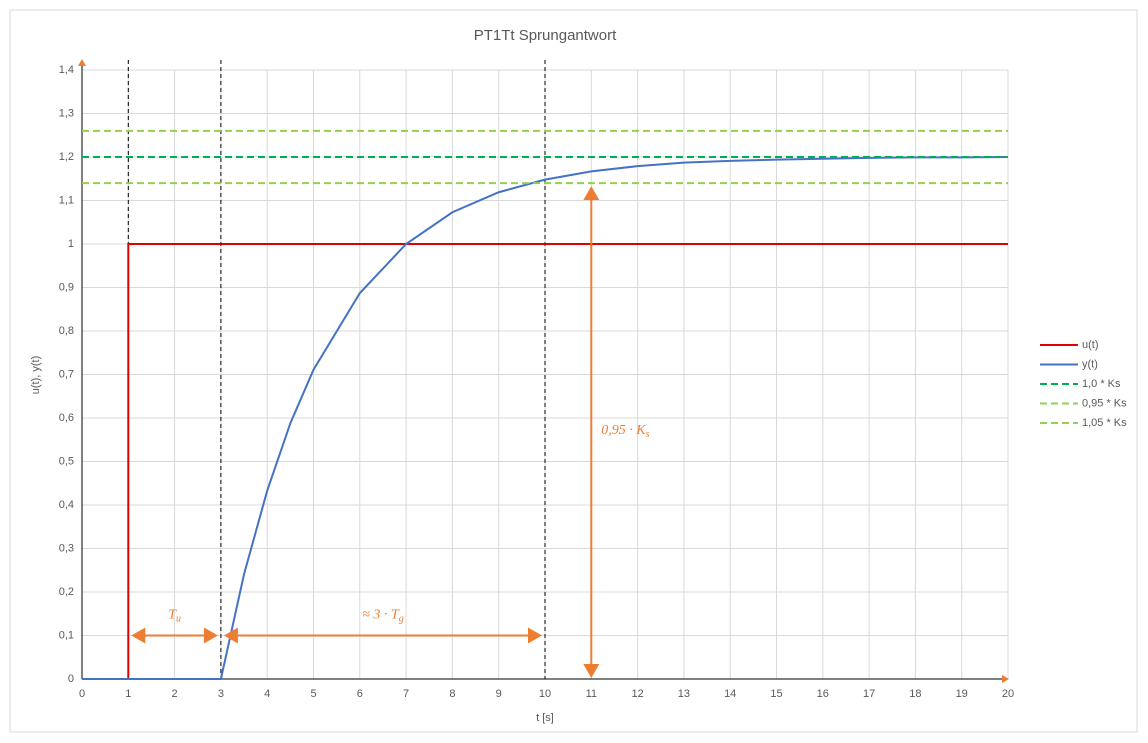 Image resolution: width=1148 pixels, height=743 pixels. What do you see at coordinates (776, 694) in the screenshot?
I see `x-tick-label: 15` at bounding box center [776, 694].